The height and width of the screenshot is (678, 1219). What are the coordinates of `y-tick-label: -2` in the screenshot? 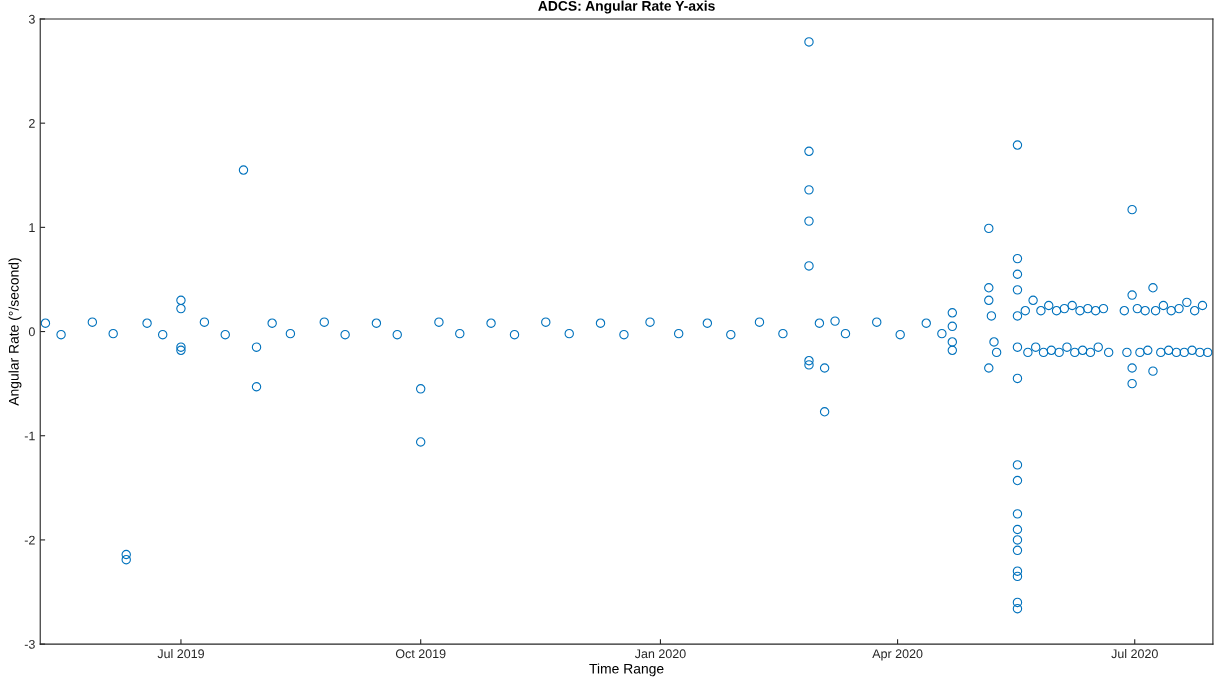 It's located at (29, 540).